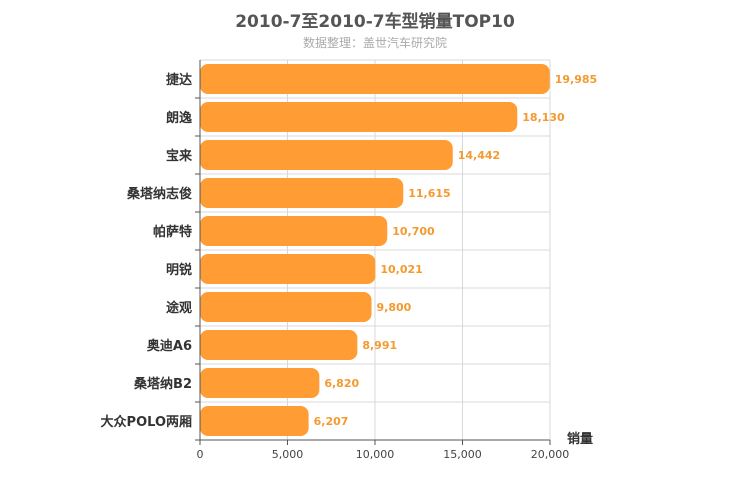 Image resolution: width=750 pixels, height=500 pixels. Describe the element at coordinates (179, 270) in the screenshot. I see `y-tick-label: 明锐` at that location.